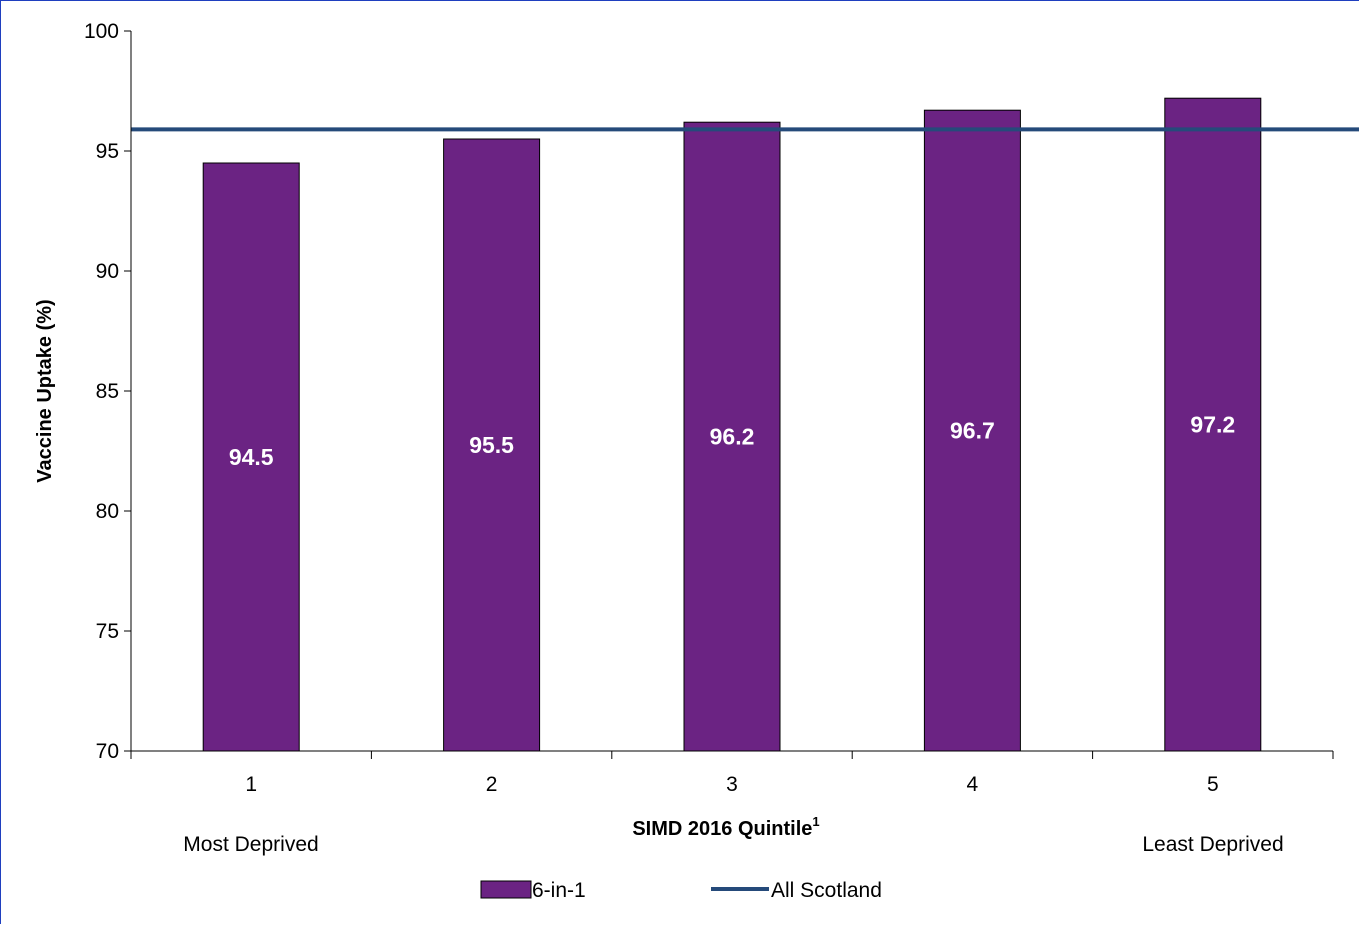 This screenshot has width=1359, height=925. What do you see at coordinates (107, 511) in the screenshot?
I see `y-tick-label-80: 80` at bounding box center [107, 511].